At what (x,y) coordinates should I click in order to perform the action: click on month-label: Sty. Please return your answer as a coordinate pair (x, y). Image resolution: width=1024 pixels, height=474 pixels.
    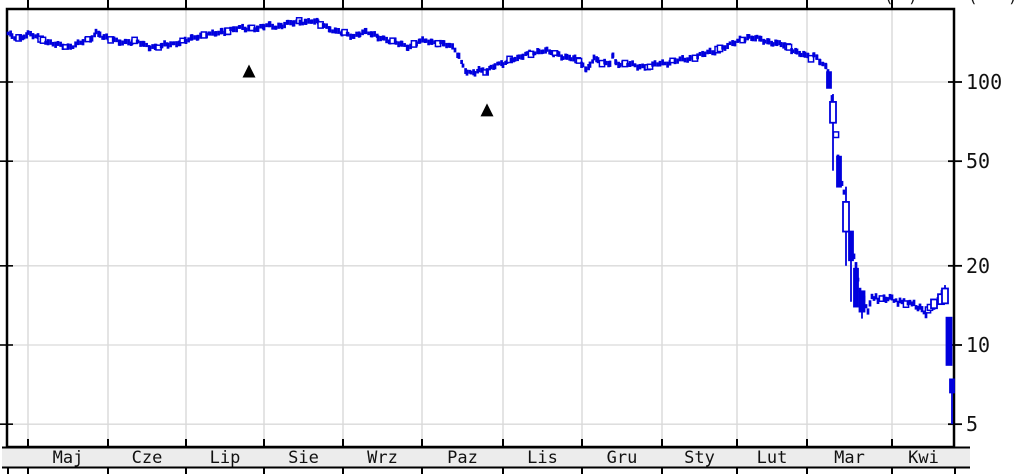
    Looking at the image, I should click on (699, 458).